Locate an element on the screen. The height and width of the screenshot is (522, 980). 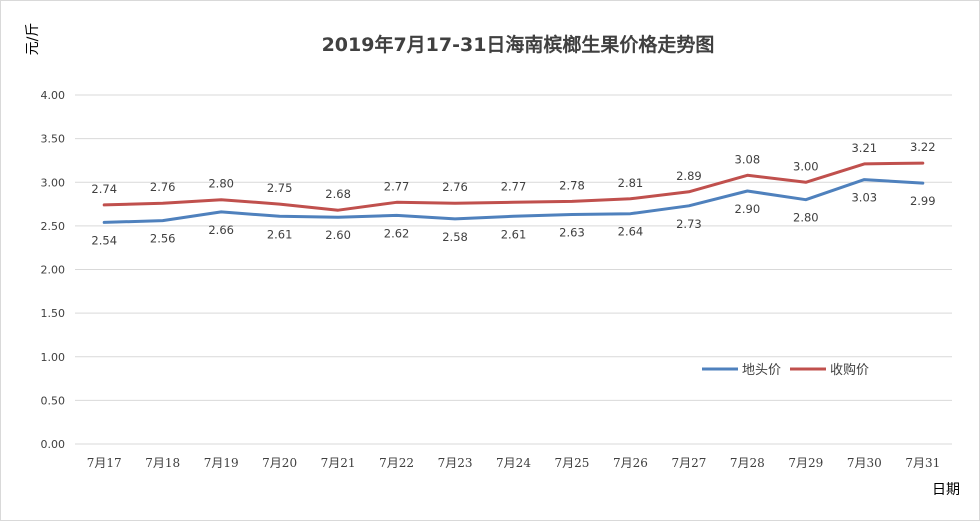
data-label: 2.73 is located at coordinates (689, 224).